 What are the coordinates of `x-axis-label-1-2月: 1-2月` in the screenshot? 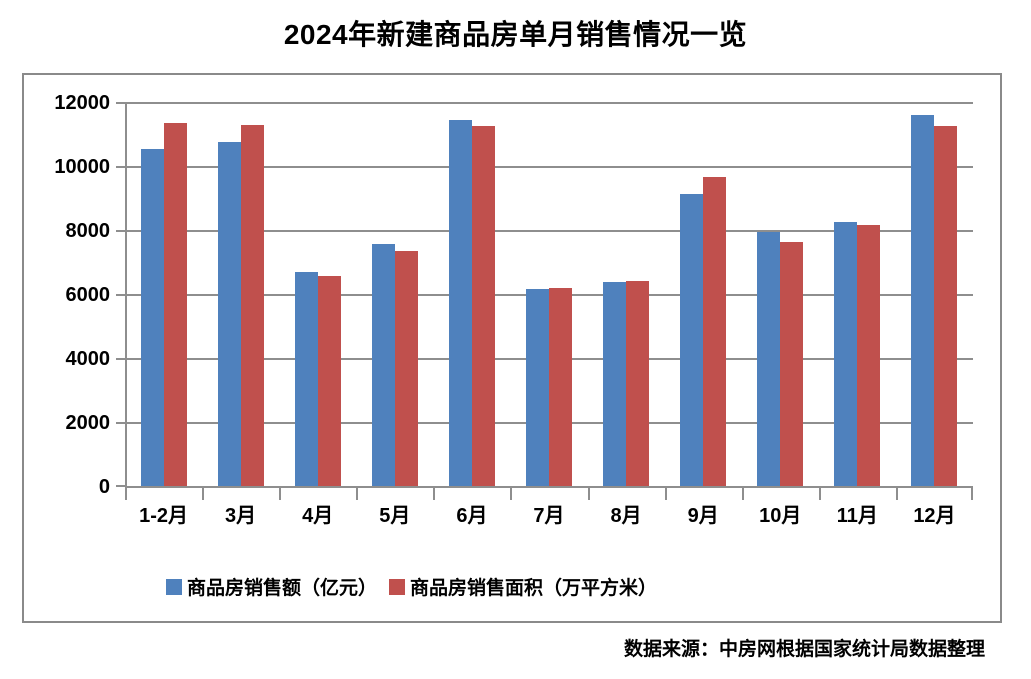 It's located at (163, 516).